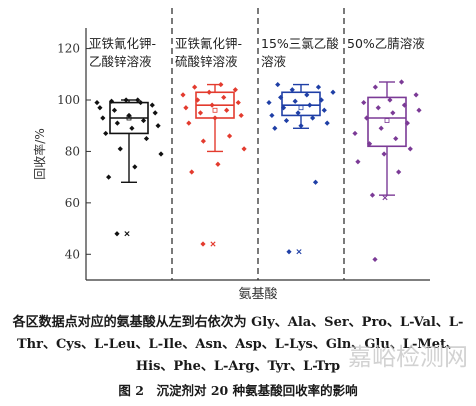 This screenshot has width=476, height=406. Describe the element at coordinates (408, 357) in the screenshot. I see `watermark-text: 嘉峪检测网` at that location.